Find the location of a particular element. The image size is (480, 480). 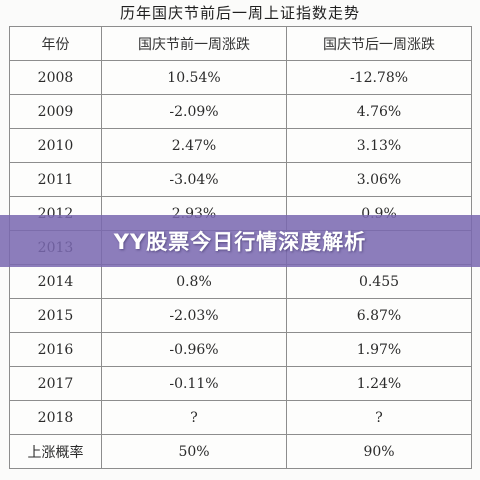

year-cell: 2014 is located at coordinates (55, 281).